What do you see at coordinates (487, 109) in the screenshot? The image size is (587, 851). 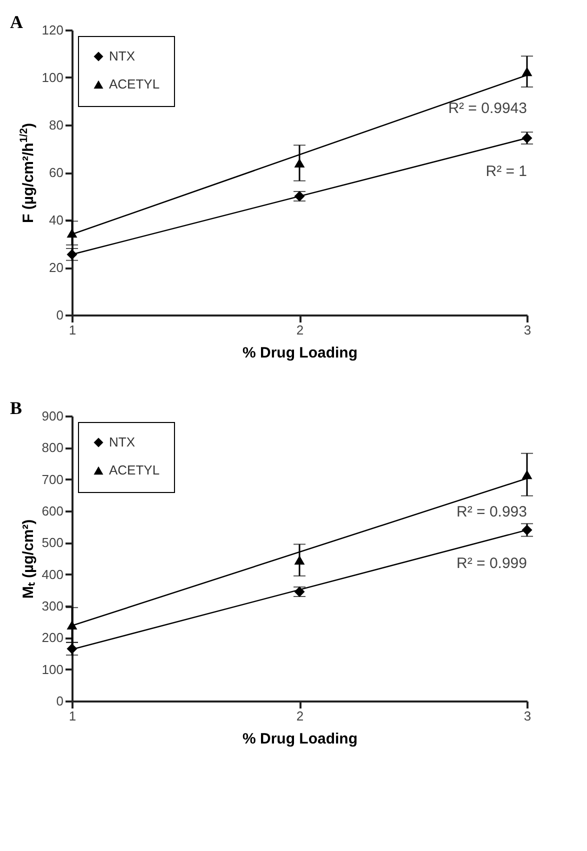 I see `annotation: R² = 0.9943` at bounding box center [487, 109].